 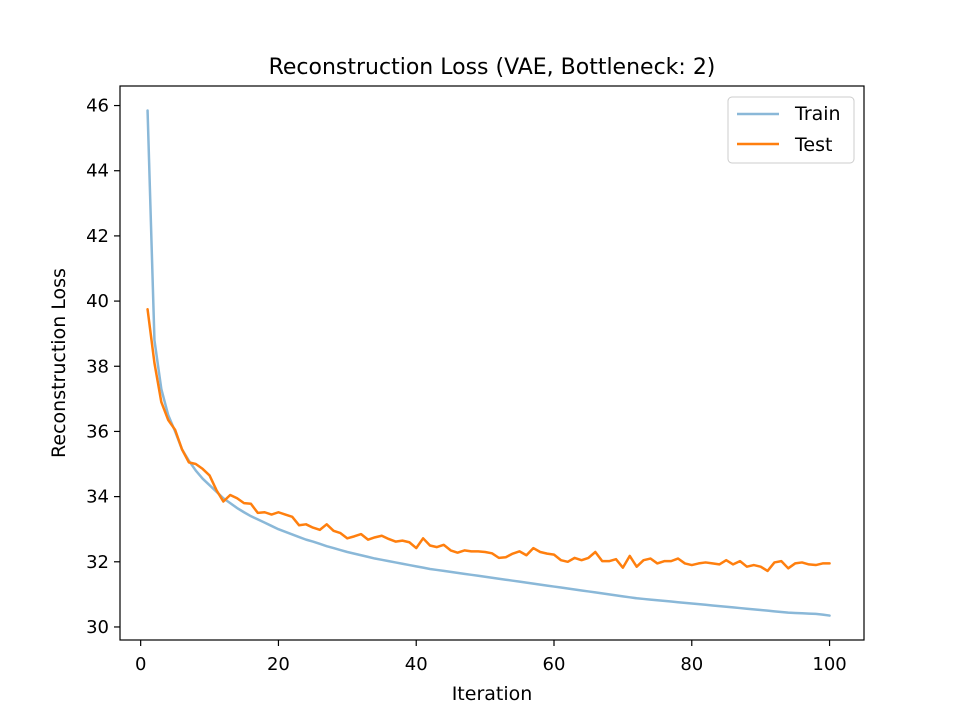 What do you see at coordinates (492, 67) in the screenshot?
I see `chart-title: Reconstruction Loss (VAE, Bottleneck: 2)` at bounding box center [492, 67].